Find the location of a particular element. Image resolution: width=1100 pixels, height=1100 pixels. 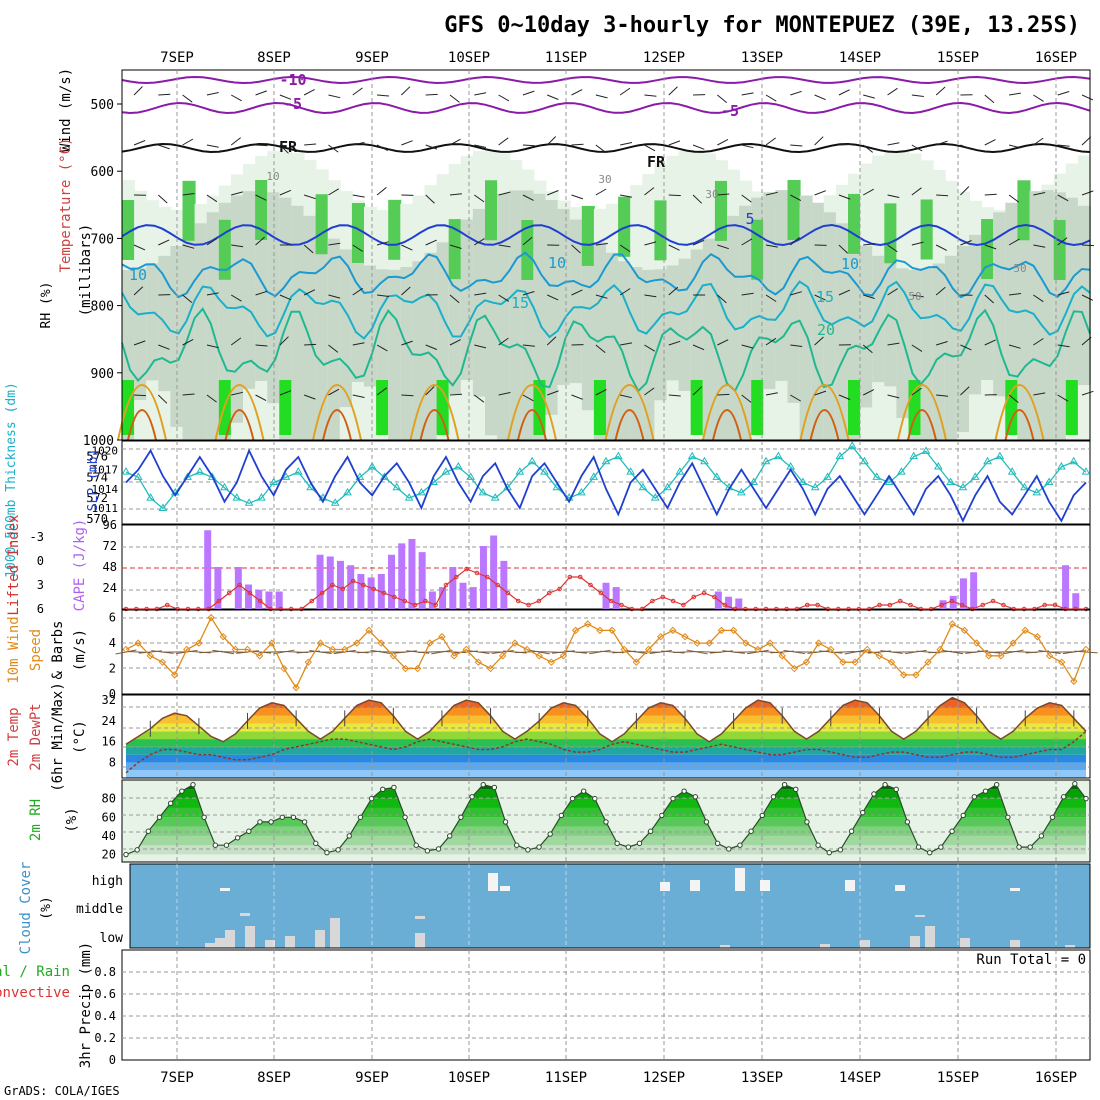

wind-axis-label-c: & Barbs is located at coordinates (58, 649).